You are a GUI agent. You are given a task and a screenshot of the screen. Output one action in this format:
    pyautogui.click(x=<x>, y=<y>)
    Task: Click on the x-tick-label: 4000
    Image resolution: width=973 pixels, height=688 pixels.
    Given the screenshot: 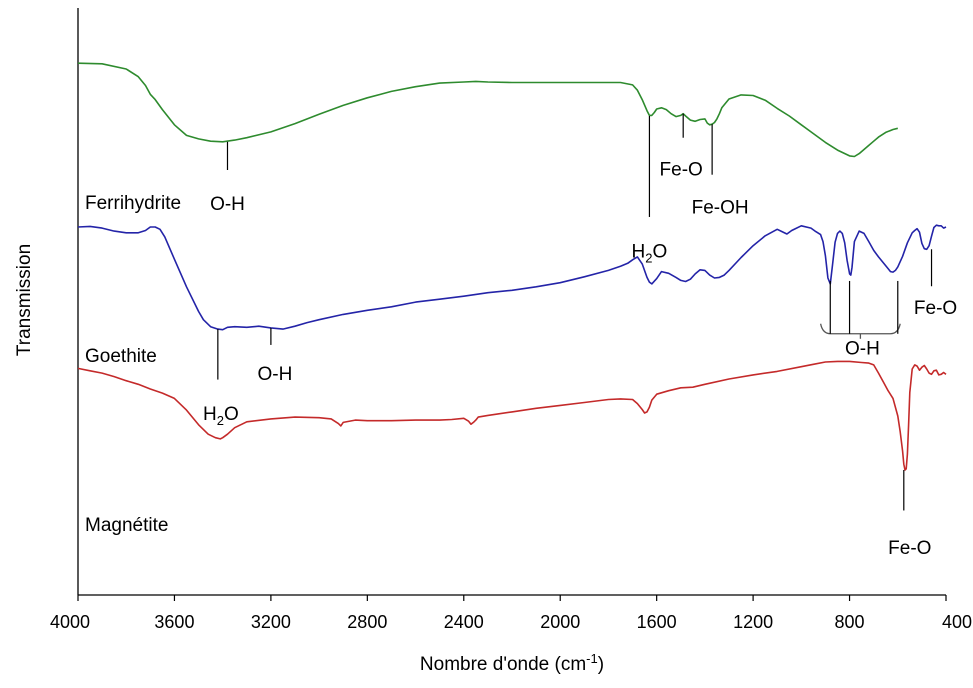 What is the action you would take?
    pyautogui.click(x=70, y=622)
    